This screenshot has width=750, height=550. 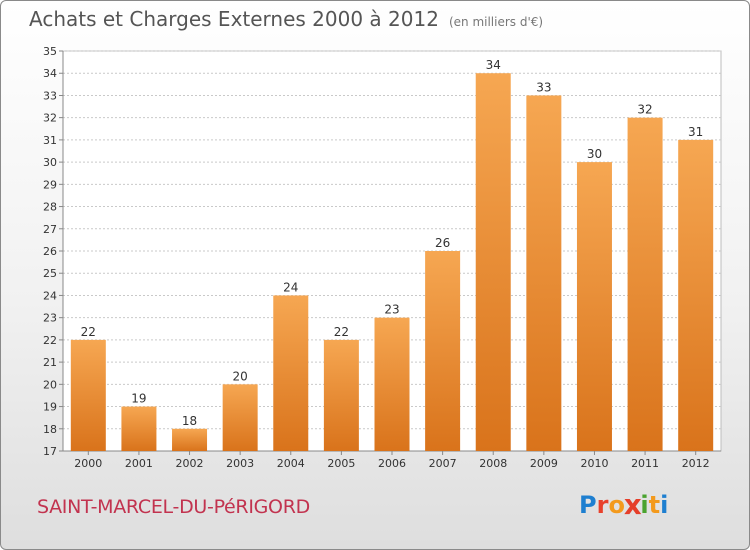 What do you see at coordinates (50, 451) in the screenshot?
I see `y-tick-label: 17` at bounding box center [50, 451].